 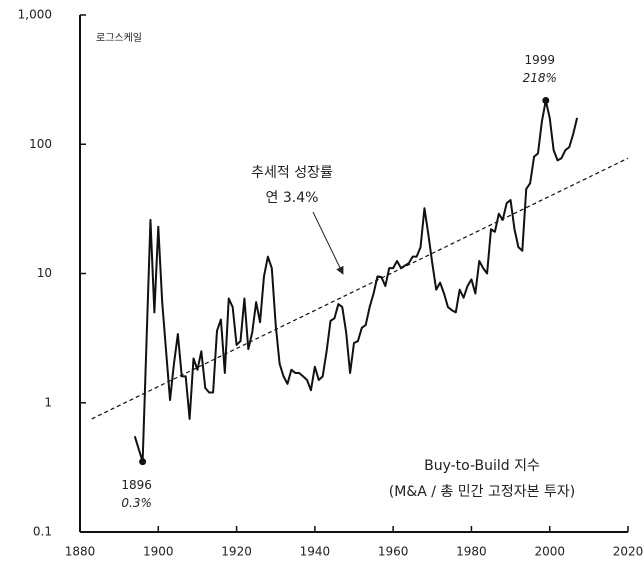 I want to click on y-tick-label: 1,000, so click(x=35, y=15).